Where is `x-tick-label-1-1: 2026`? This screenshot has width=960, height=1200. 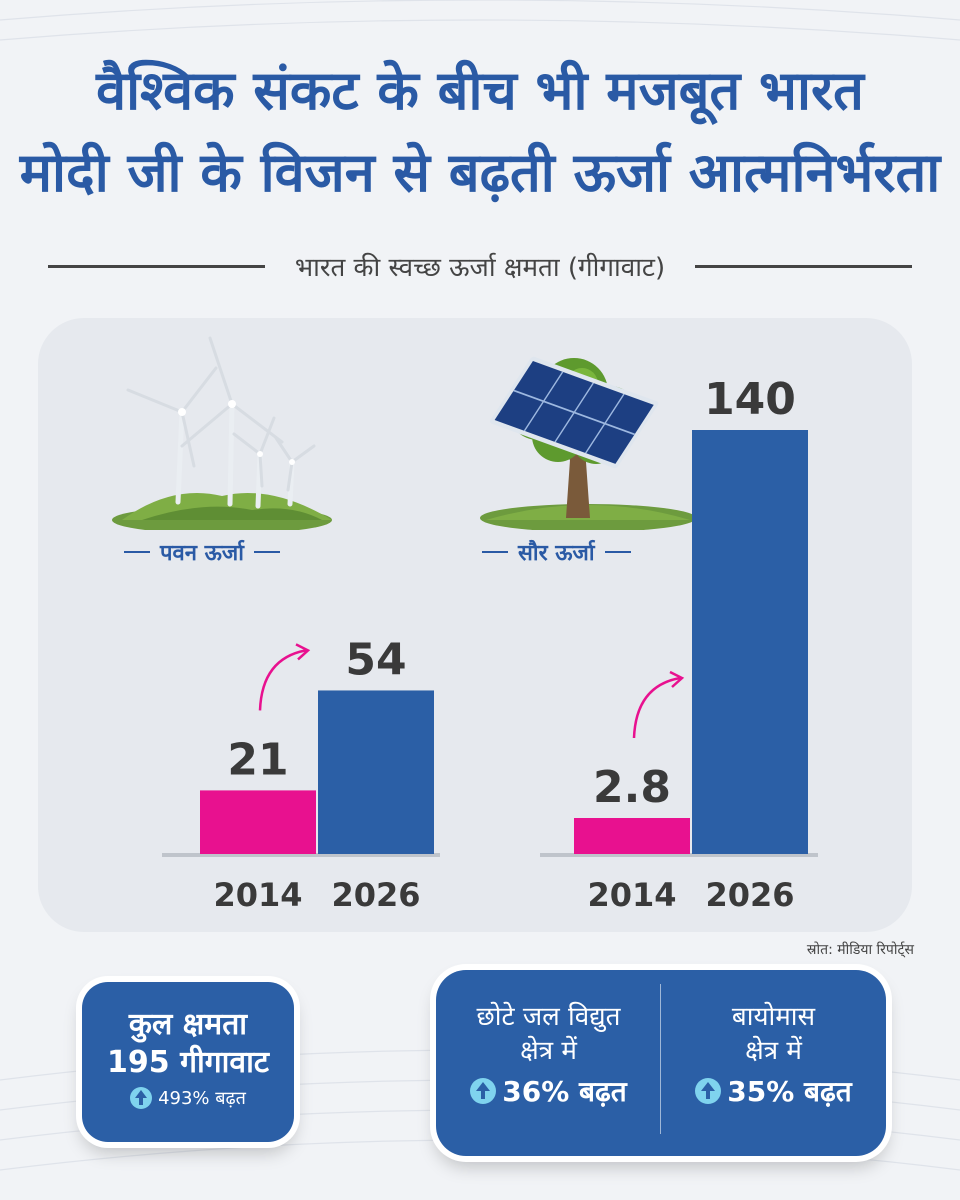 x-tick-label-1-1: 2026 is located at coordinates (749, 895).